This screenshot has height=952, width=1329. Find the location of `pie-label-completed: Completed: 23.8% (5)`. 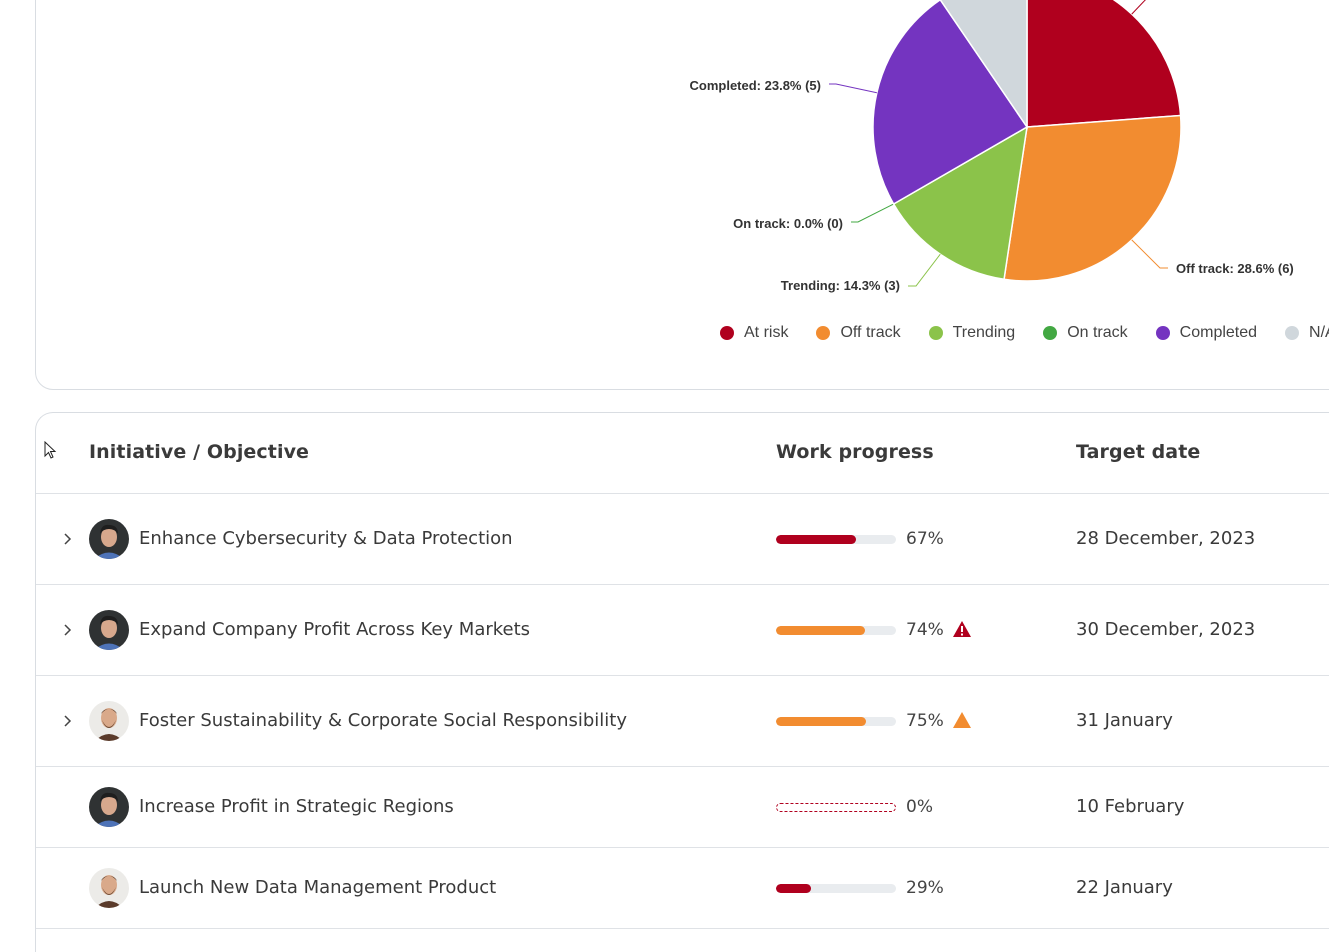

pie-label-completed: Completed: 23.8% (5) is located at coordinates (755, 85).